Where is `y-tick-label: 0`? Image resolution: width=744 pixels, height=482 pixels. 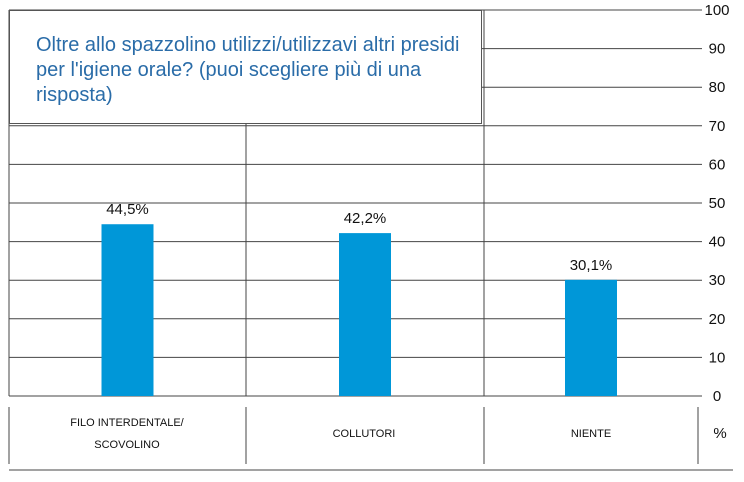
y-tick-label: 0 is located at coordinates (717, 396).